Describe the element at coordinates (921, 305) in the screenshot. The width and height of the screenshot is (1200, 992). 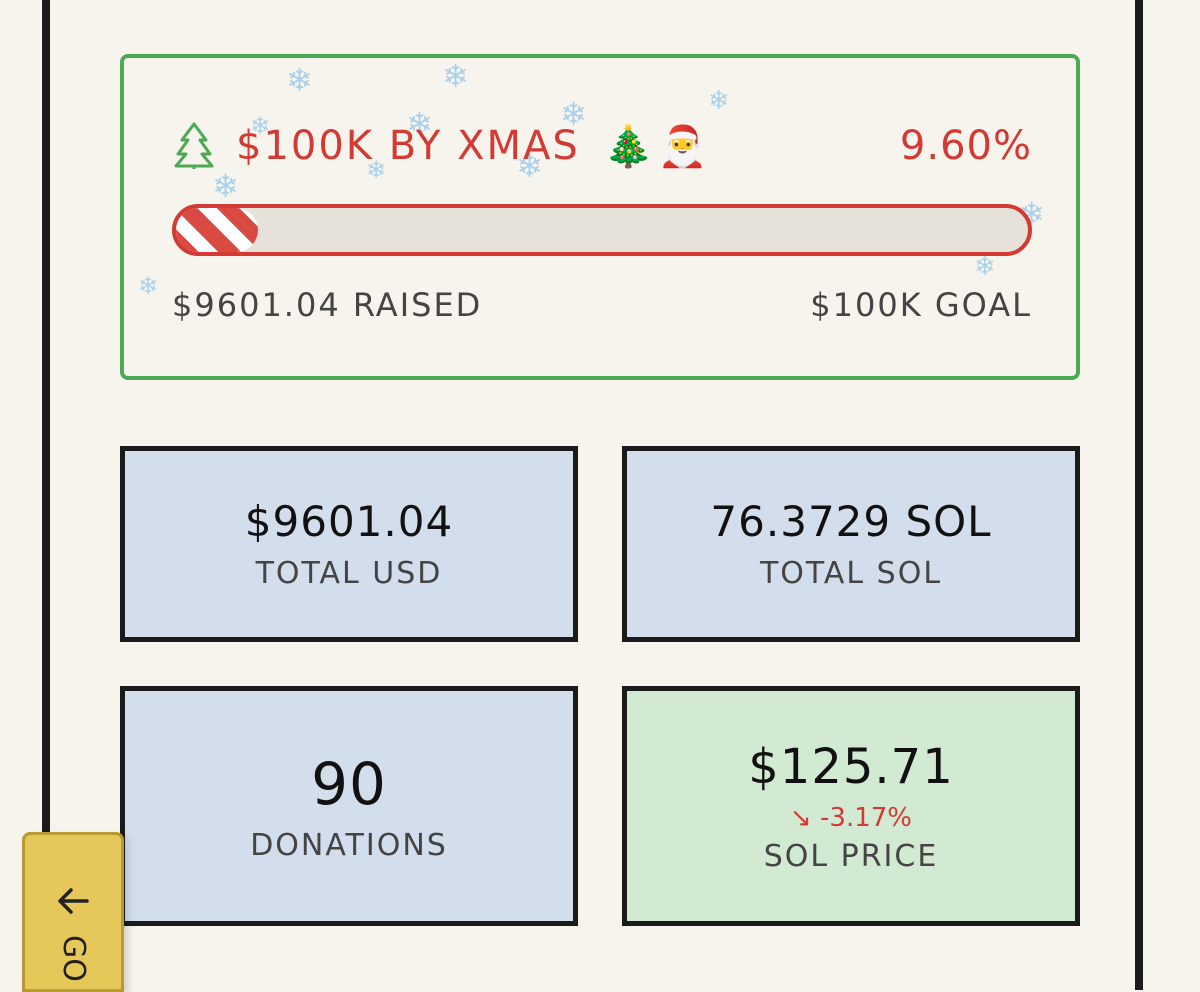
I see `goal-amount: $100K GOAL` at that location.